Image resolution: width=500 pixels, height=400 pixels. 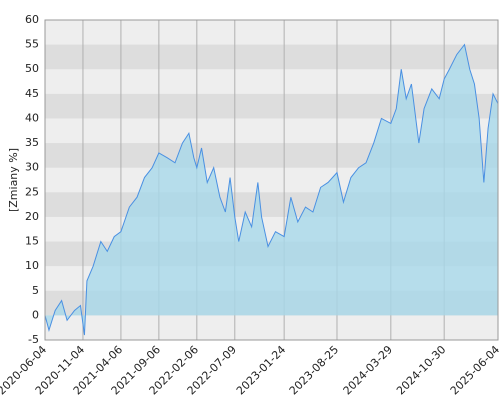 What do you see at coordinates (32, 93) in the screenshot?
I see `y-tick-label: 45` at bounding box center [32, 93].